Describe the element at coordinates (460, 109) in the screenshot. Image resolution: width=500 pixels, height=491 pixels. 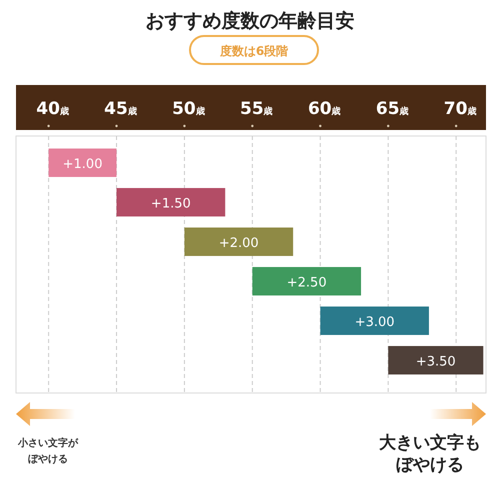
I see `x-tick-label: 70歳` at that location.